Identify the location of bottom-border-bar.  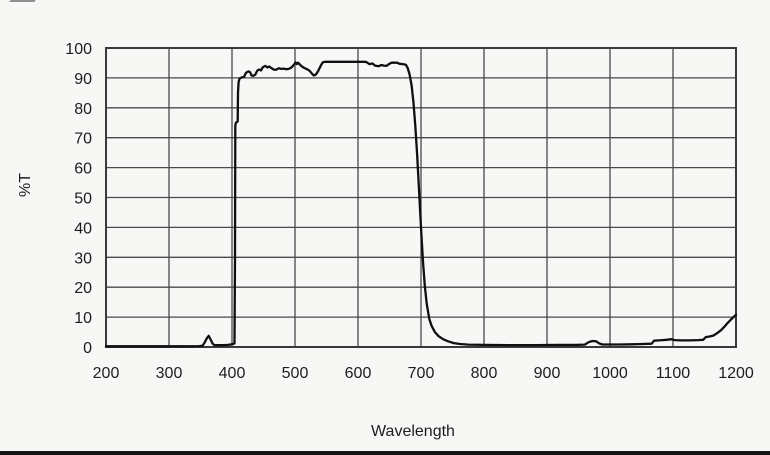
(385, 453).